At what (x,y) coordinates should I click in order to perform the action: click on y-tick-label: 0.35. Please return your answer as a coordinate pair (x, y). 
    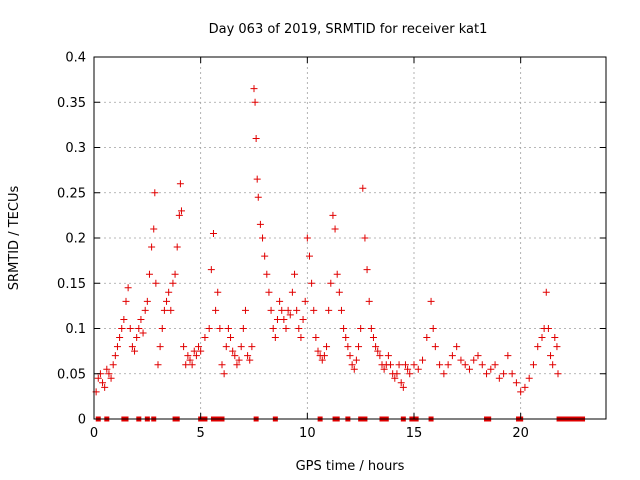
    Looking at the image, I should click on (71, 103).